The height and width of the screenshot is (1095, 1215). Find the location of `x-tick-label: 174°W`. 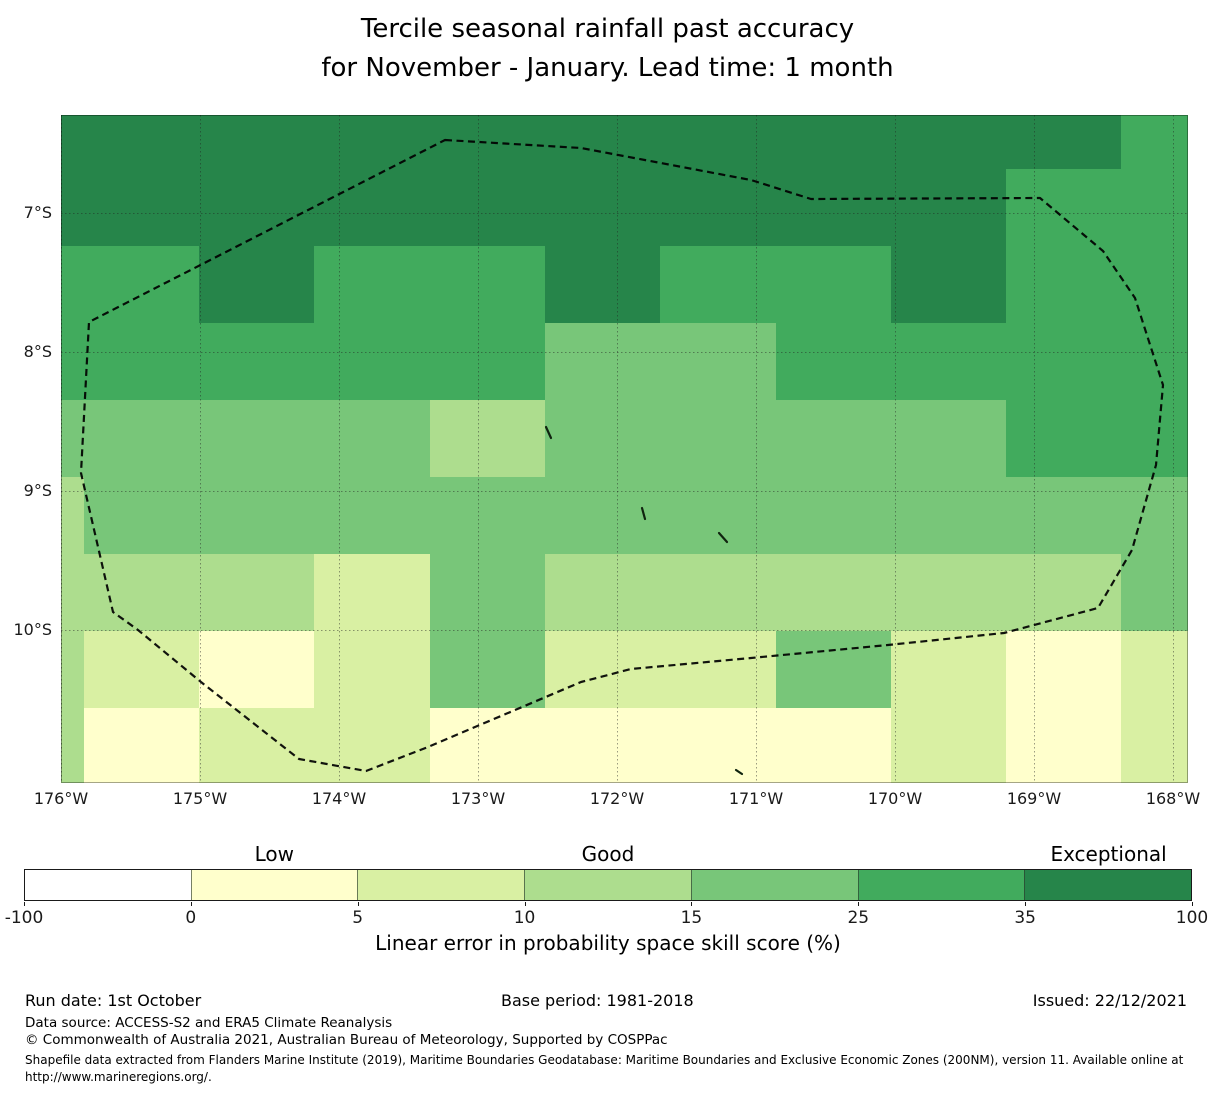

x-tick-label: 174°W is located at coordinates (339, 798).